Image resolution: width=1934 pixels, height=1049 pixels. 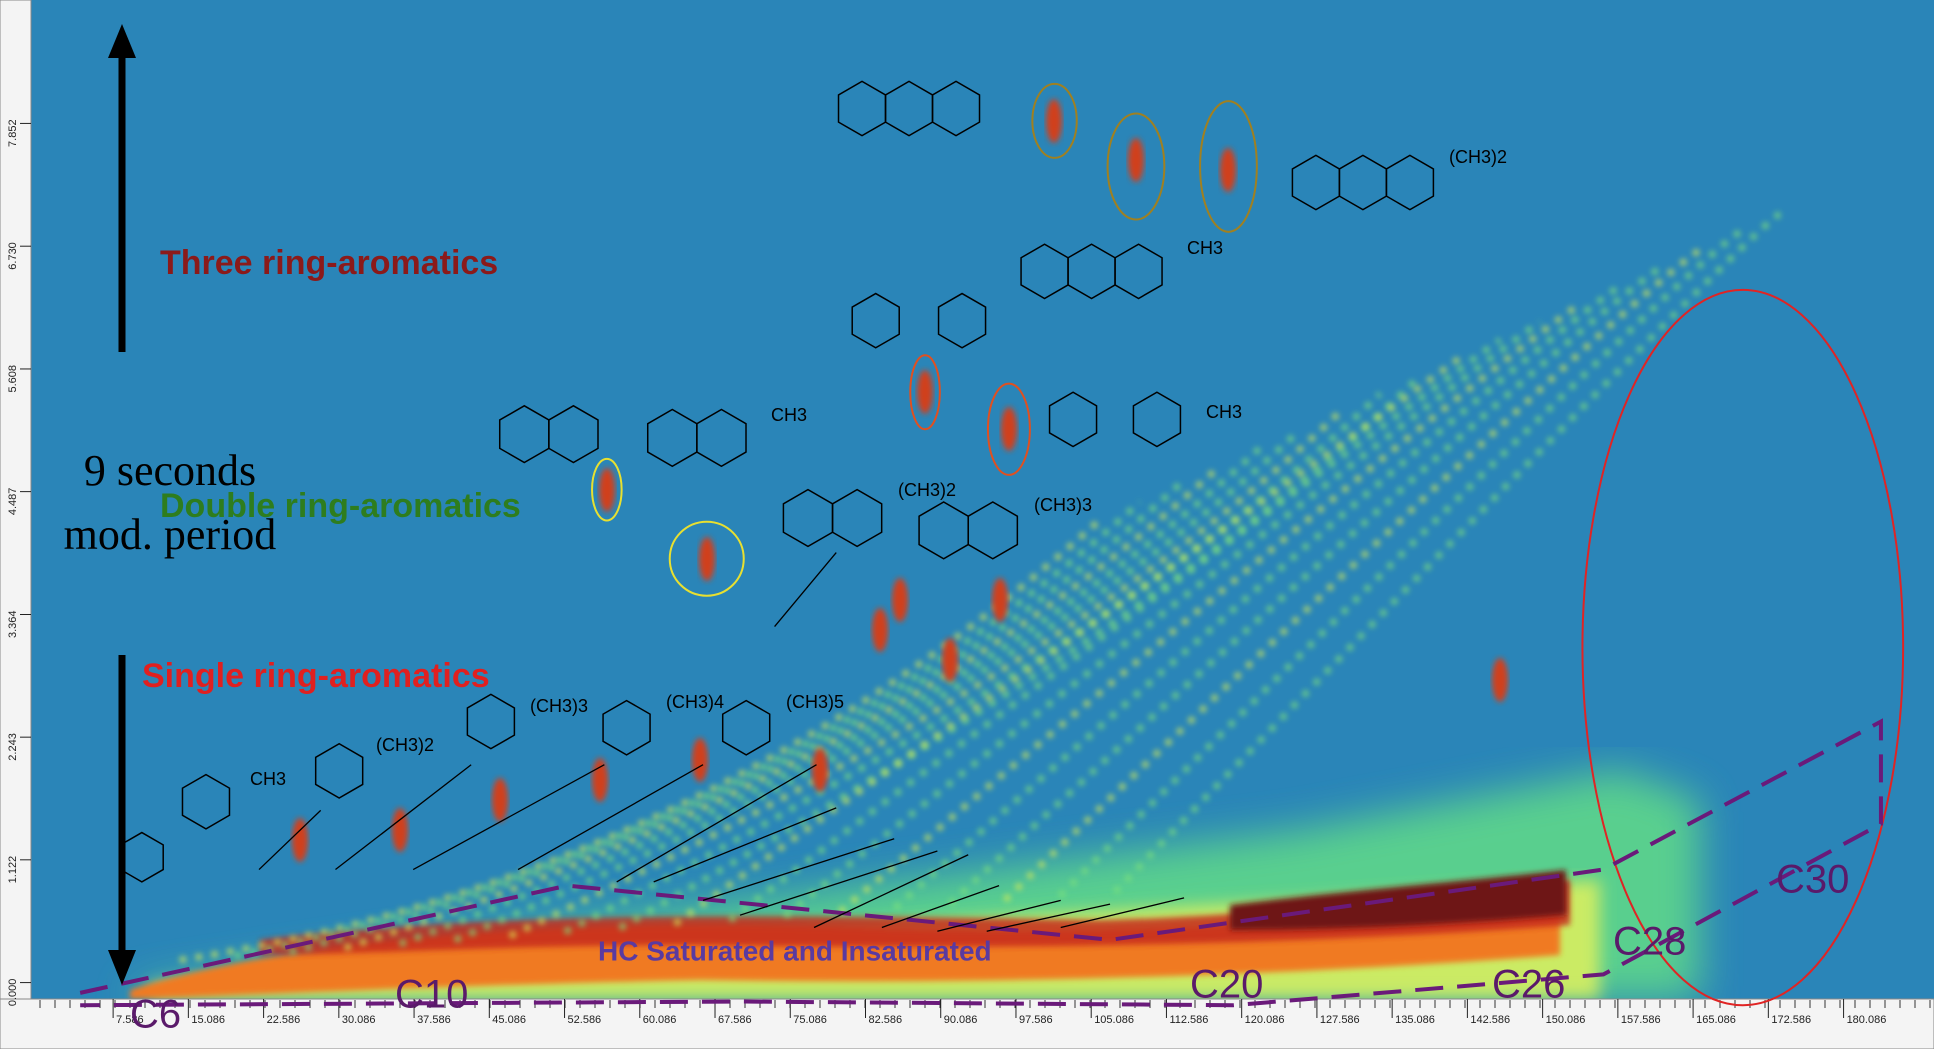 What do you see at coordinates (585, 1020) in the screenshot?
I see `x-tick-label: 52.586` at bounding box center [585, 1020].